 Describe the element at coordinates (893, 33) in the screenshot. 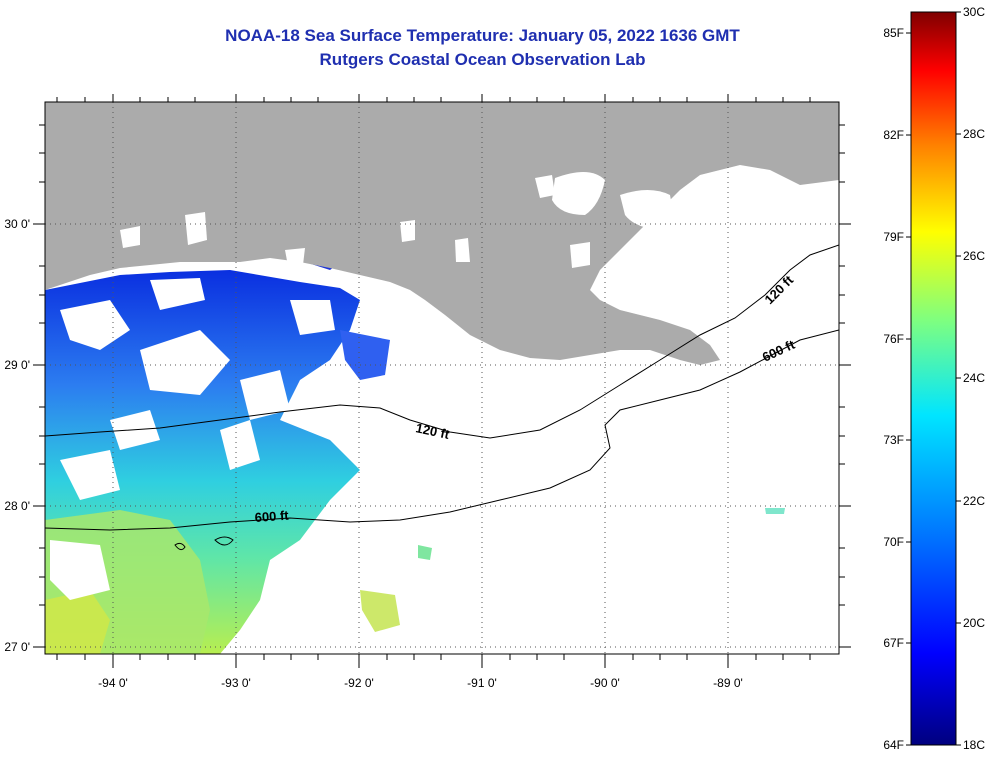

I see `cb-f-85: 85F` at that location.